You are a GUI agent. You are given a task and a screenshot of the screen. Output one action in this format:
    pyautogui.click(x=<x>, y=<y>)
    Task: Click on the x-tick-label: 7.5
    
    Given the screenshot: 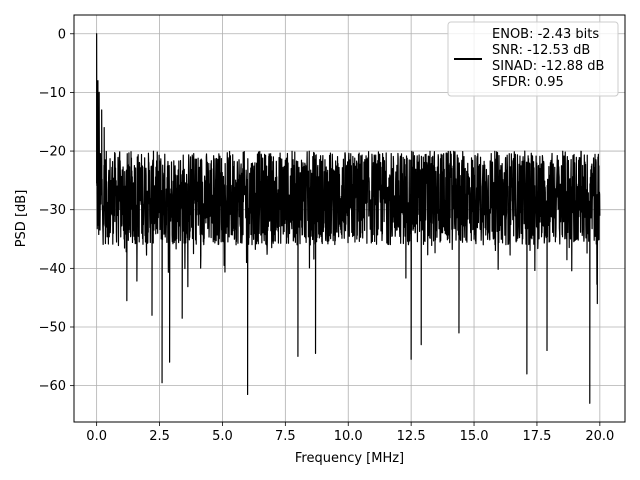 What is the action you would take?
    pyautogui.click(x=285, y=436)
    